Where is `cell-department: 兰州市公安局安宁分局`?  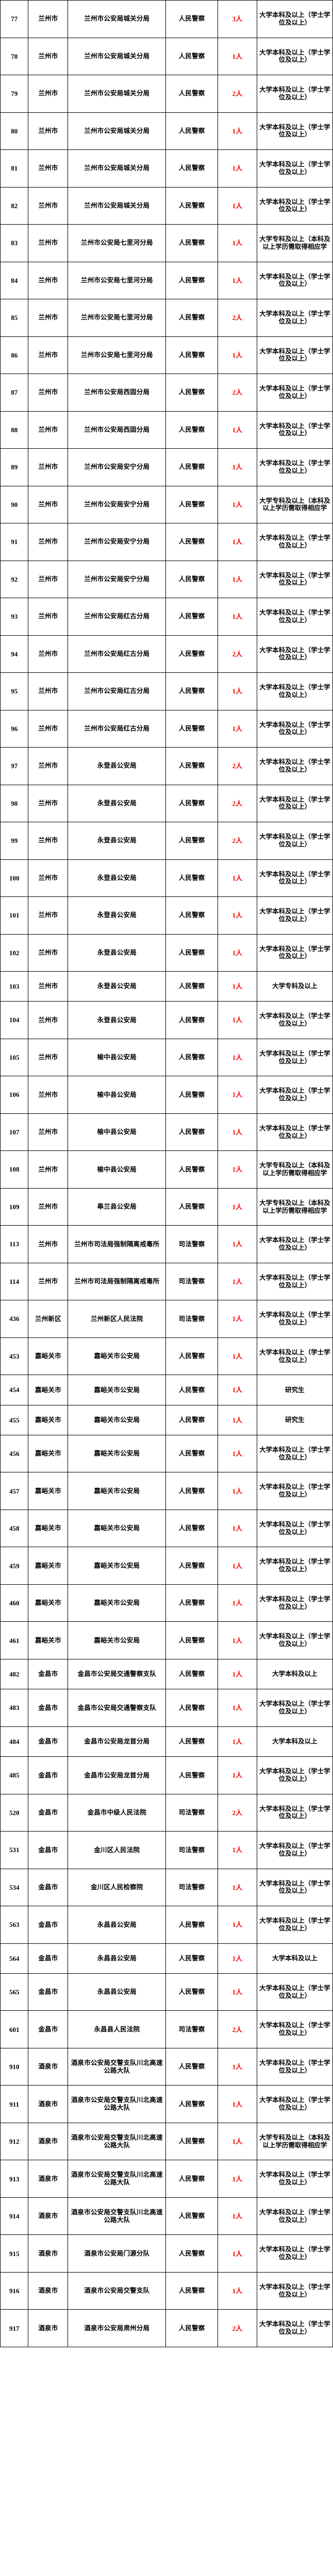 cell-department: 兰州市公安局安宁分局 is located at coordinates (117, 467).